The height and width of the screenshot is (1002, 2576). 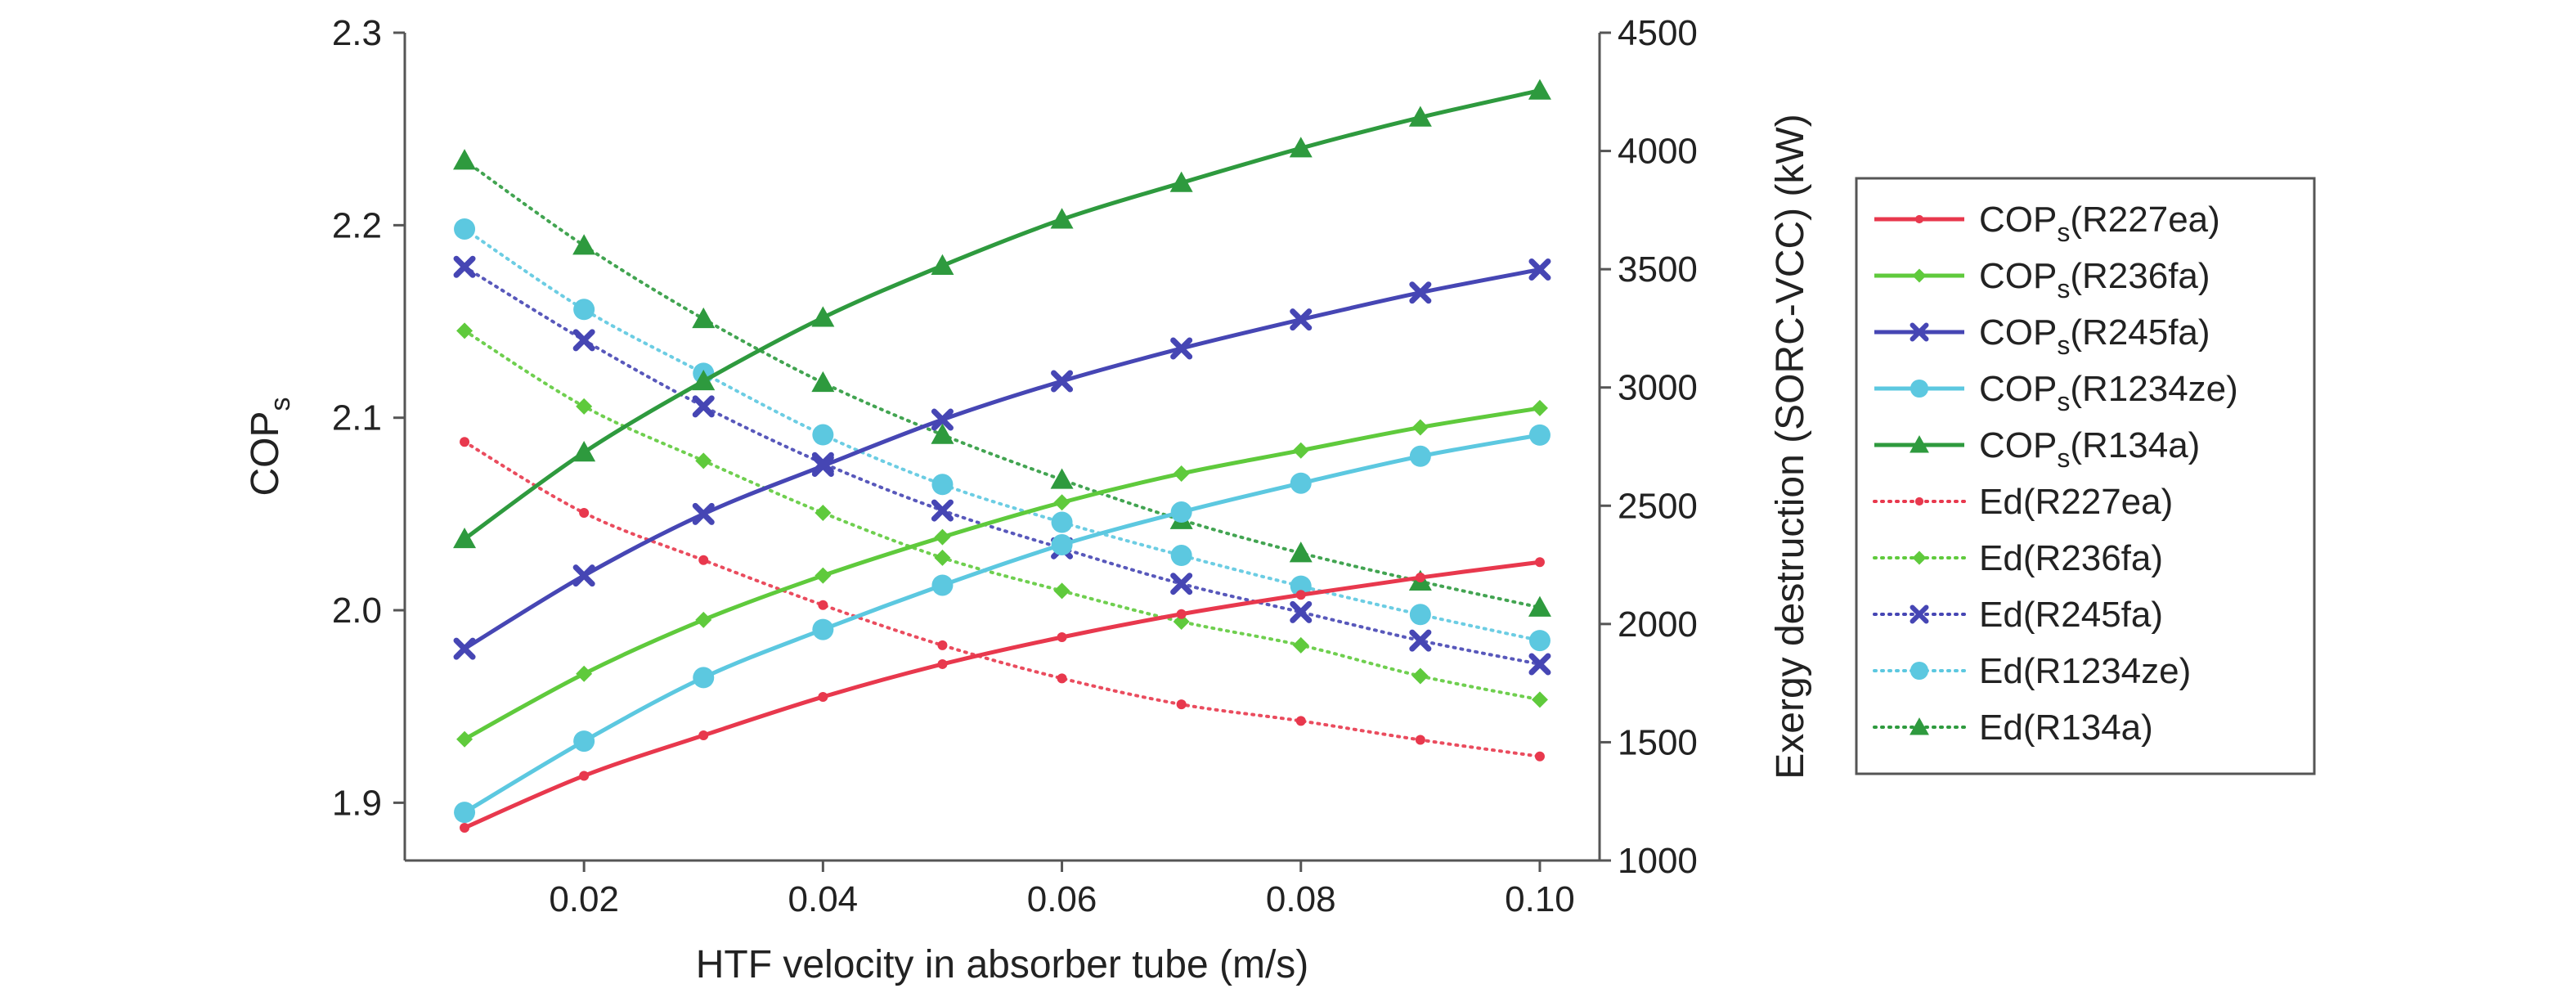 I want to click on x-tick-label: 0.10, so click(x=1540, y=899).